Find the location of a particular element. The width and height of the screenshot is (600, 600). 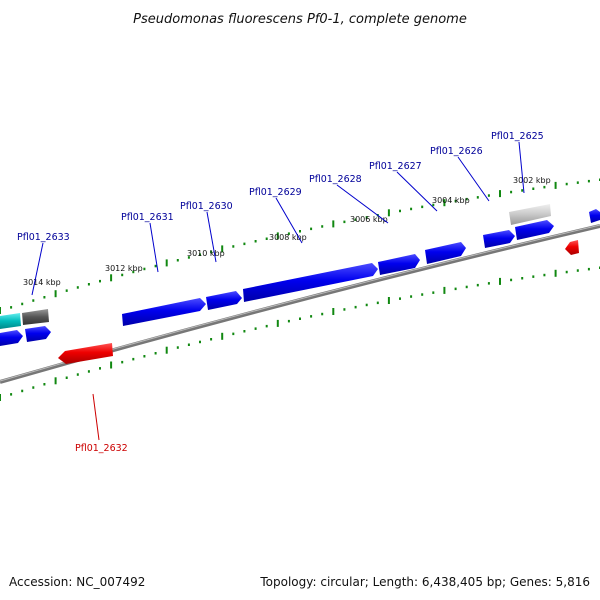

gene-arrow-left-edge-b is located at coordinates (38, 334).